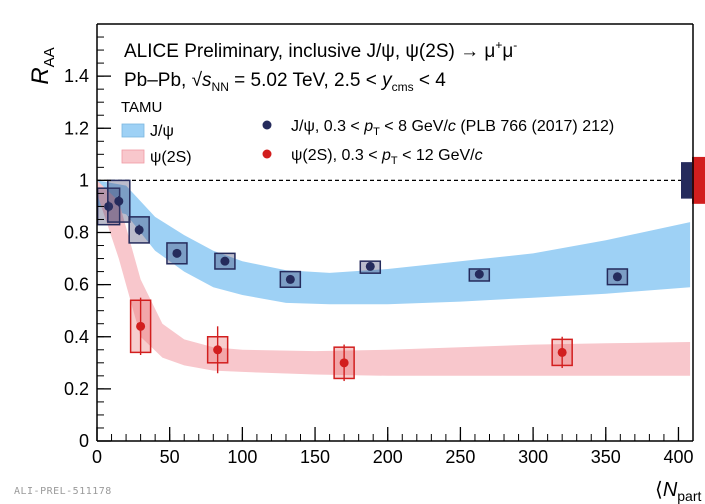 Image resolution: width=705 pixels, height=504 pixels. What do you see at coordinates (42, 65) in the screenshot?
I see `y-axis-title: RAA` at bounding box center [42, 65].